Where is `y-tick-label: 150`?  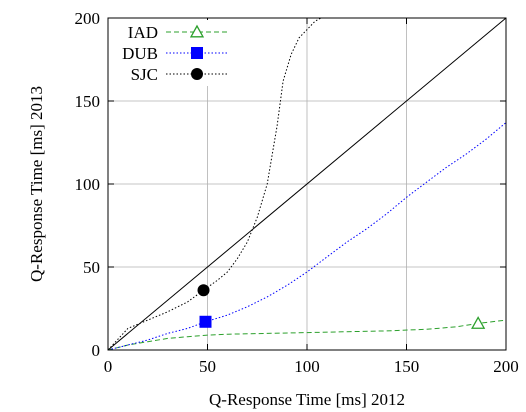
y-tick-label: 150 is located at coordinates (88, 101).